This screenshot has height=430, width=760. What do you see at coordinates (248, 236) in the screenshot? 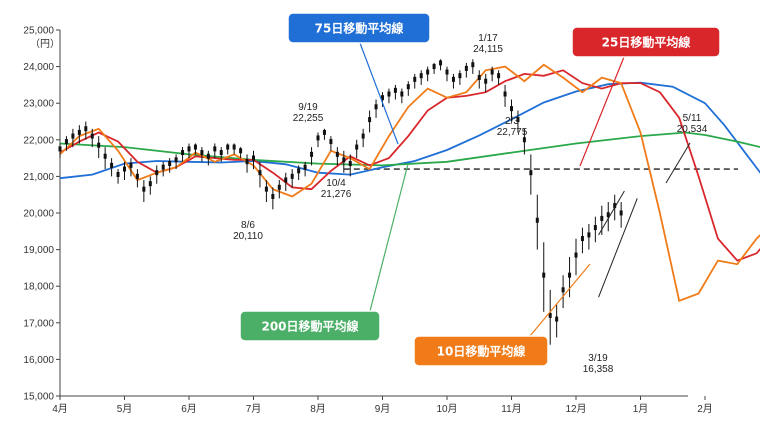
I see `annotation-value: 20,110` at bounding box center [248, 236].